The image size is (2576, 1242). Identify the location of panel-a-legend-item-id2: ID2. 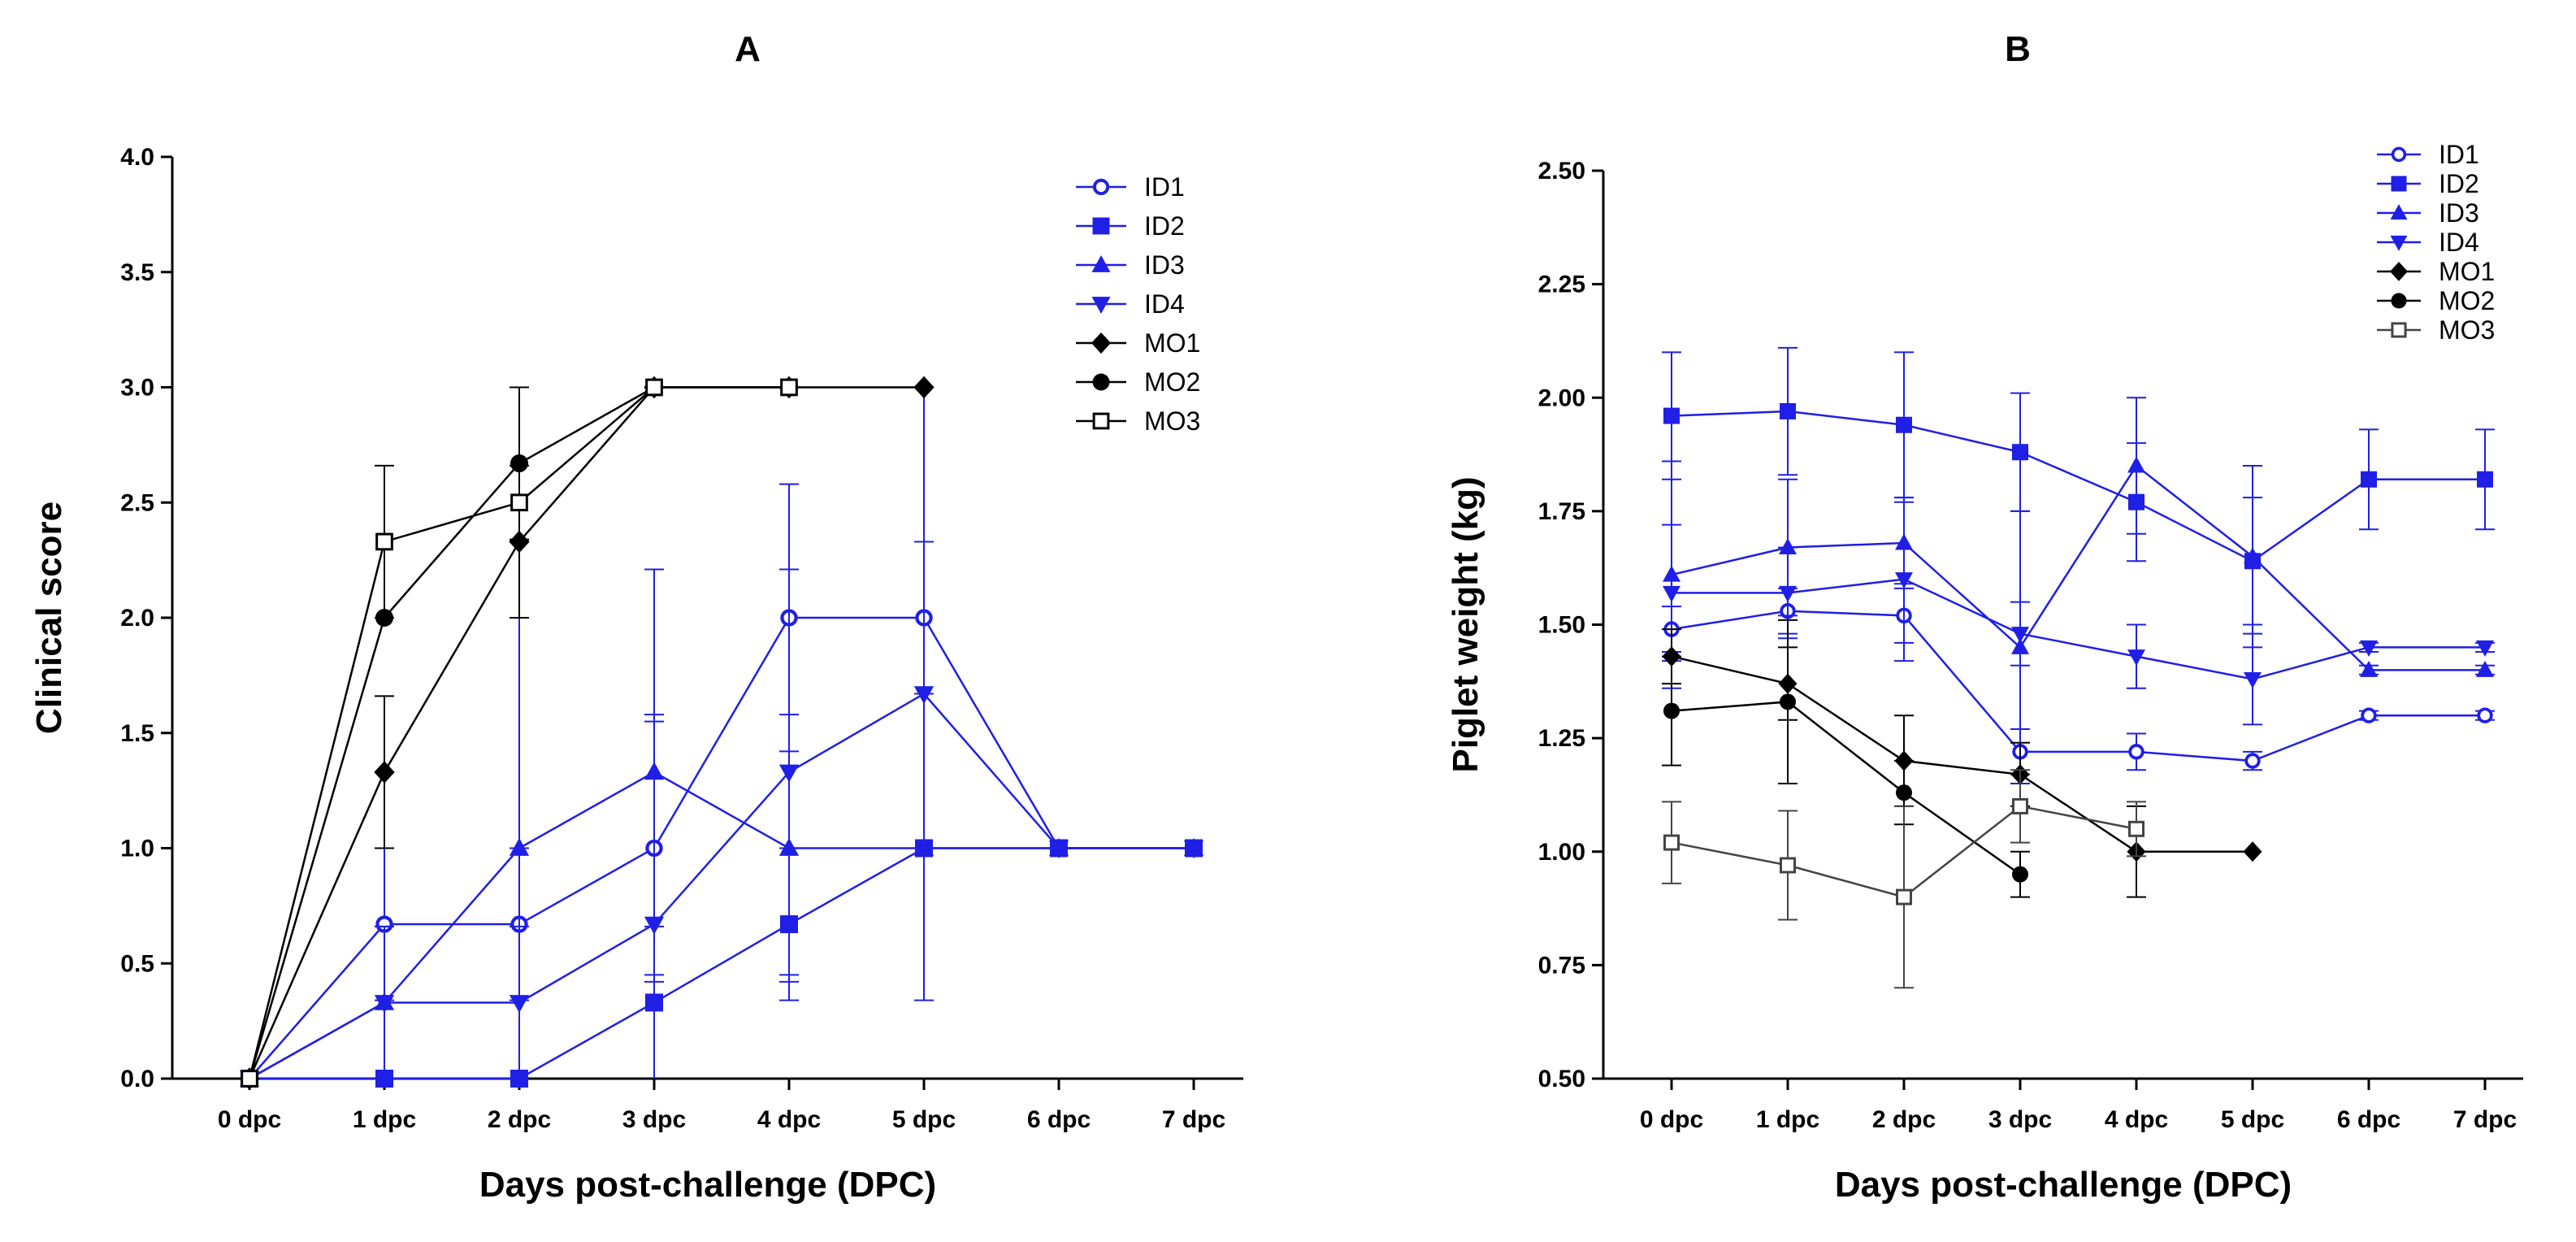
(1130, 226).